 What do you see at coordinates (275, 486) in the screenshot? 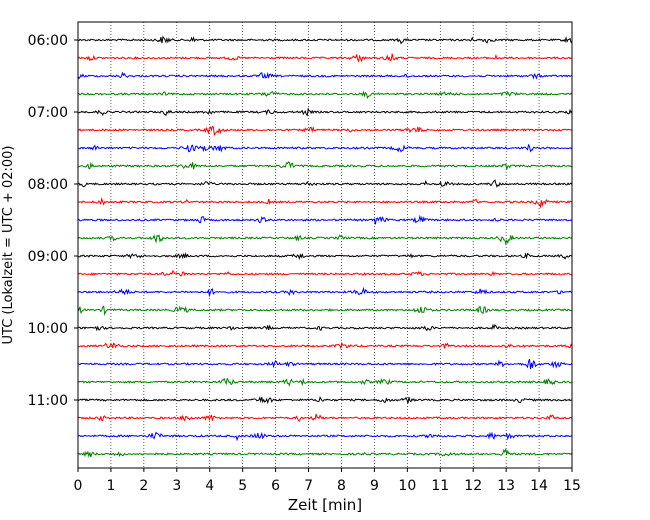
I see `x-tick-label-6: 6` at bounding box center [275, 486].